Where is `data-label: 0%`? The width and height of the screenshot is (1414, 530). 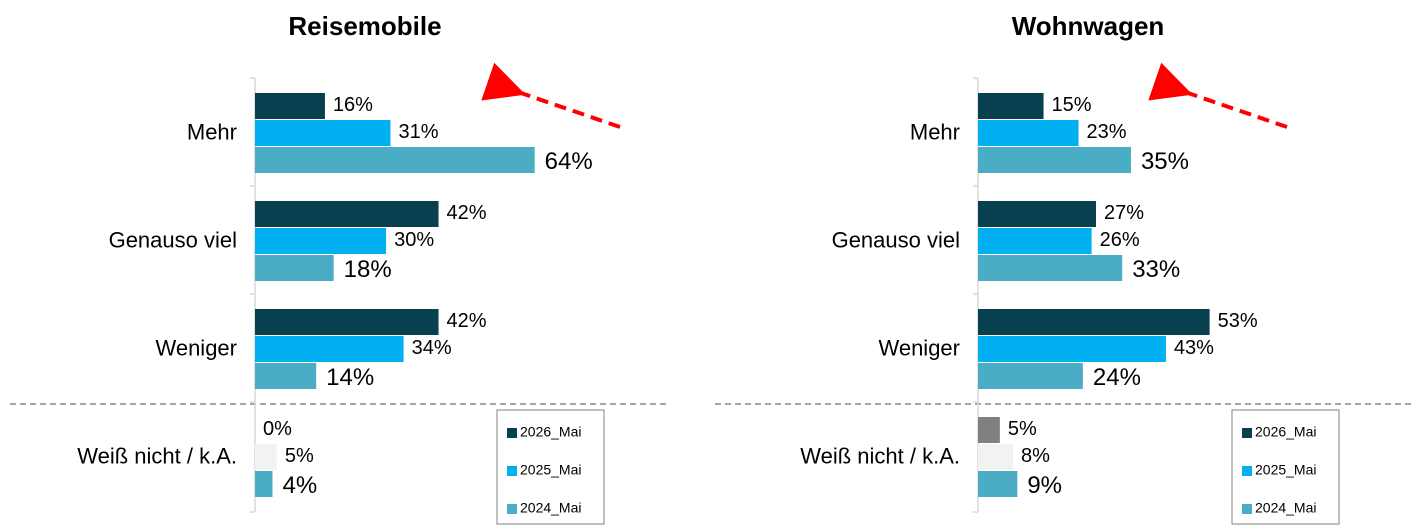 data-label: 0% is located at coordinates (277, 429).